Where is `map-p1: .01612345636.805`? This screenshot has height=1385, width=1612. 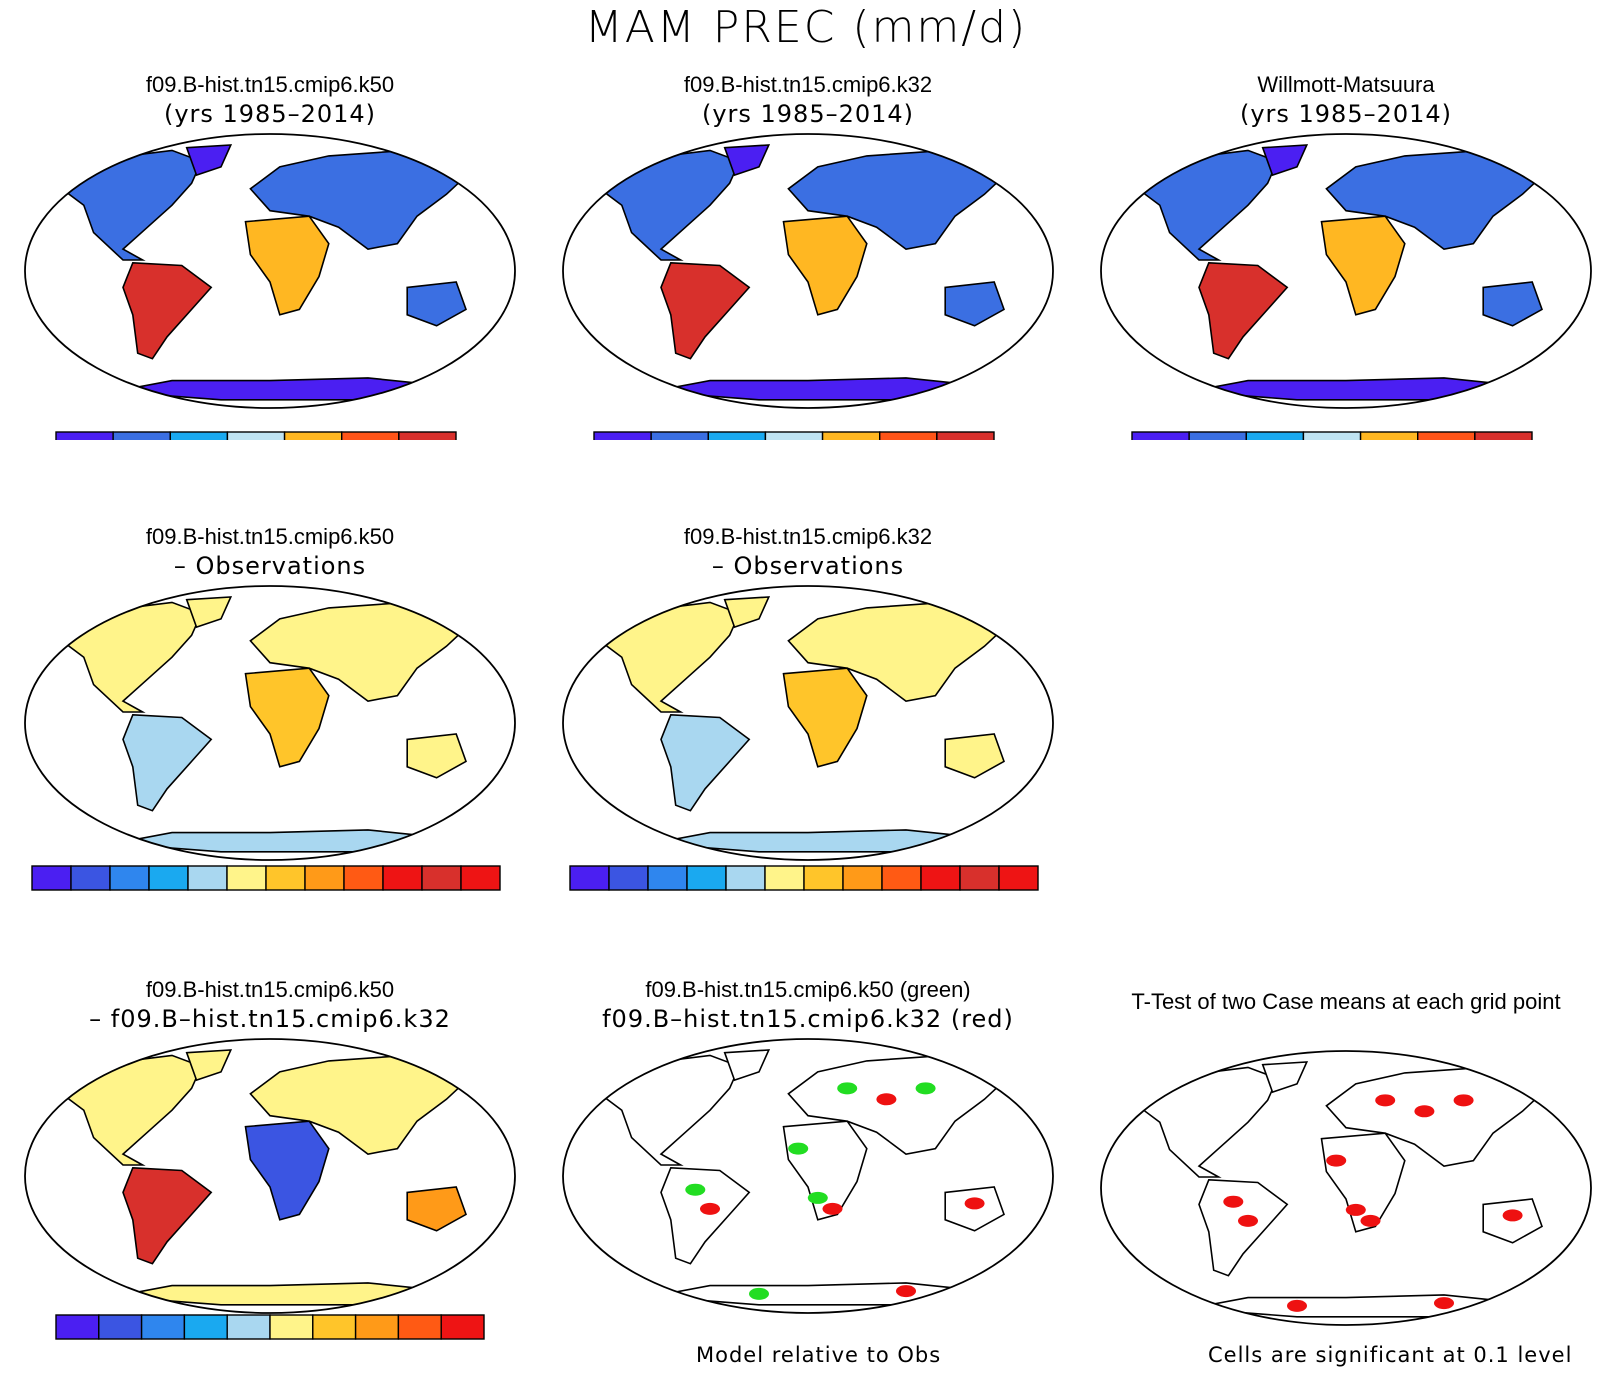 map-p1: .01612345636.805 is located at coordinates (270, 286).